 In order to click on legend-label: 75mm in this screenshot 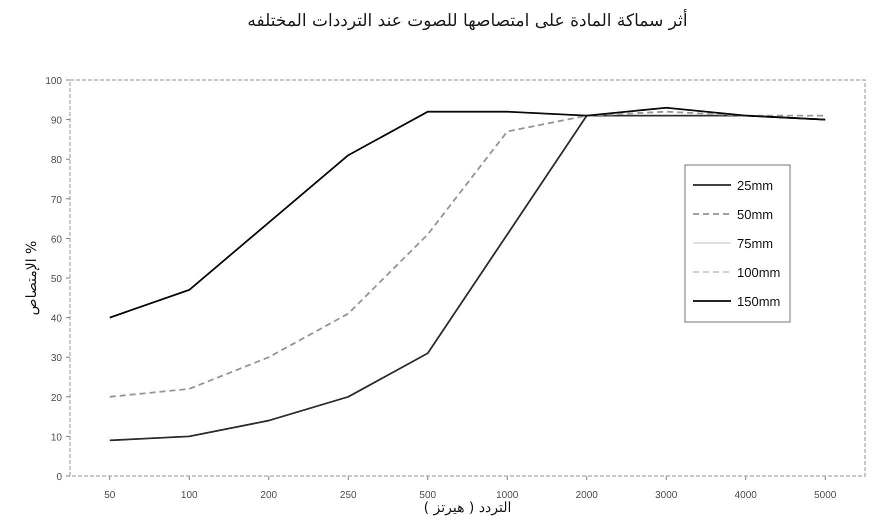, I will do `click(755, 243)`.